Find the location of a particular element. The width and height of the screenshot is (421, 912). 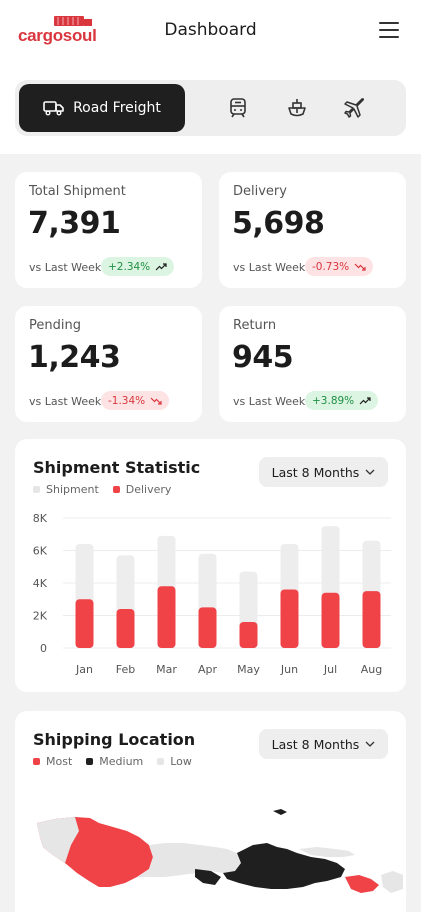

change-badge: -0.73% is located at coordinates (339, 266).